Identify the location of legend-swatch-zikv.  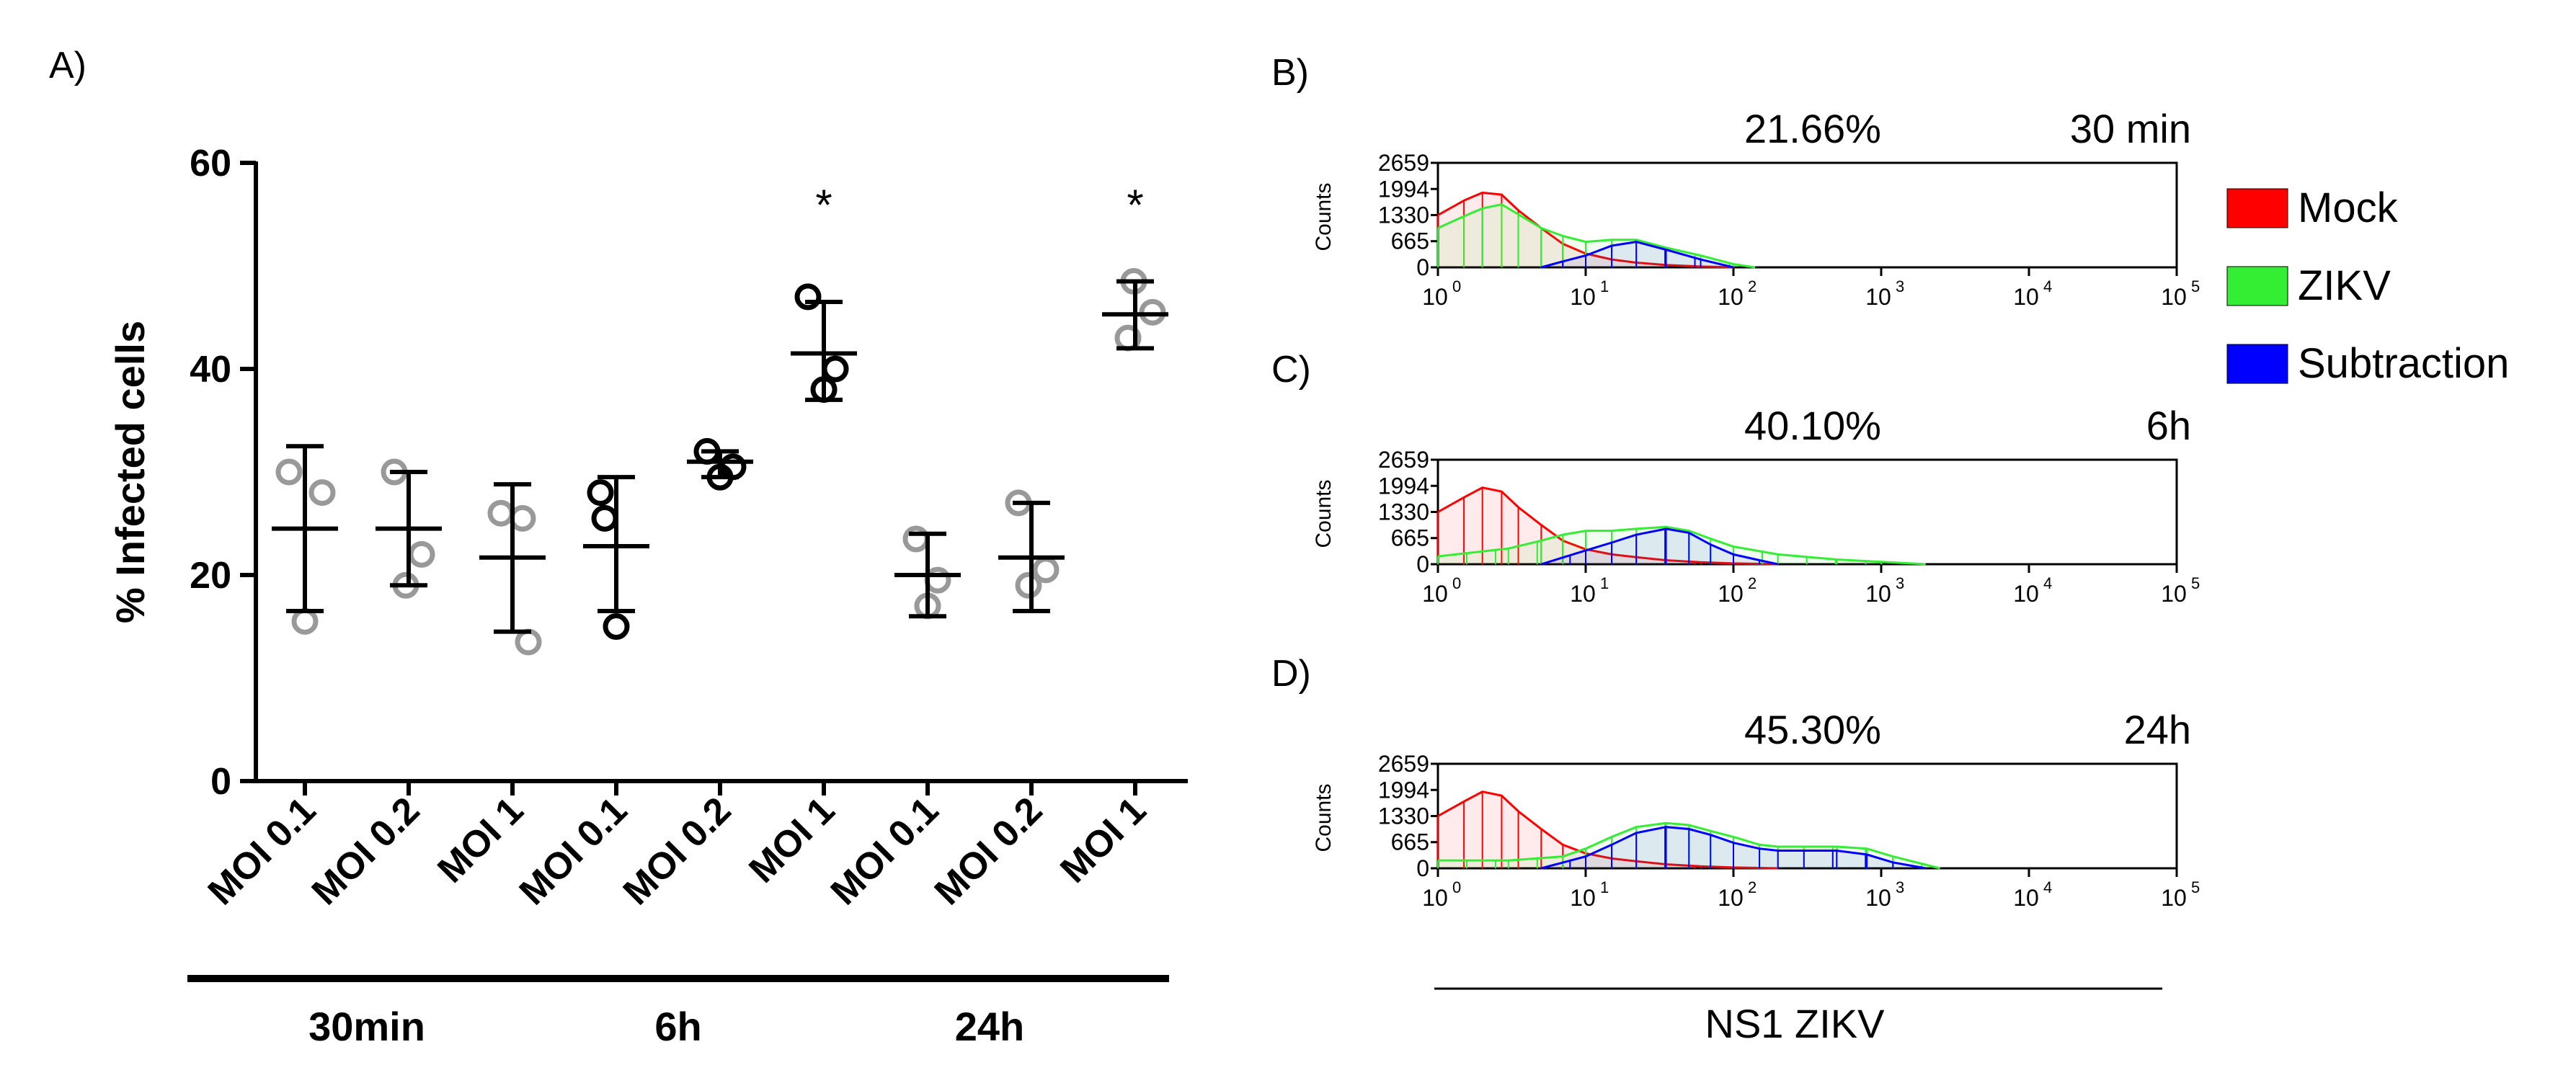
(2257, 286).